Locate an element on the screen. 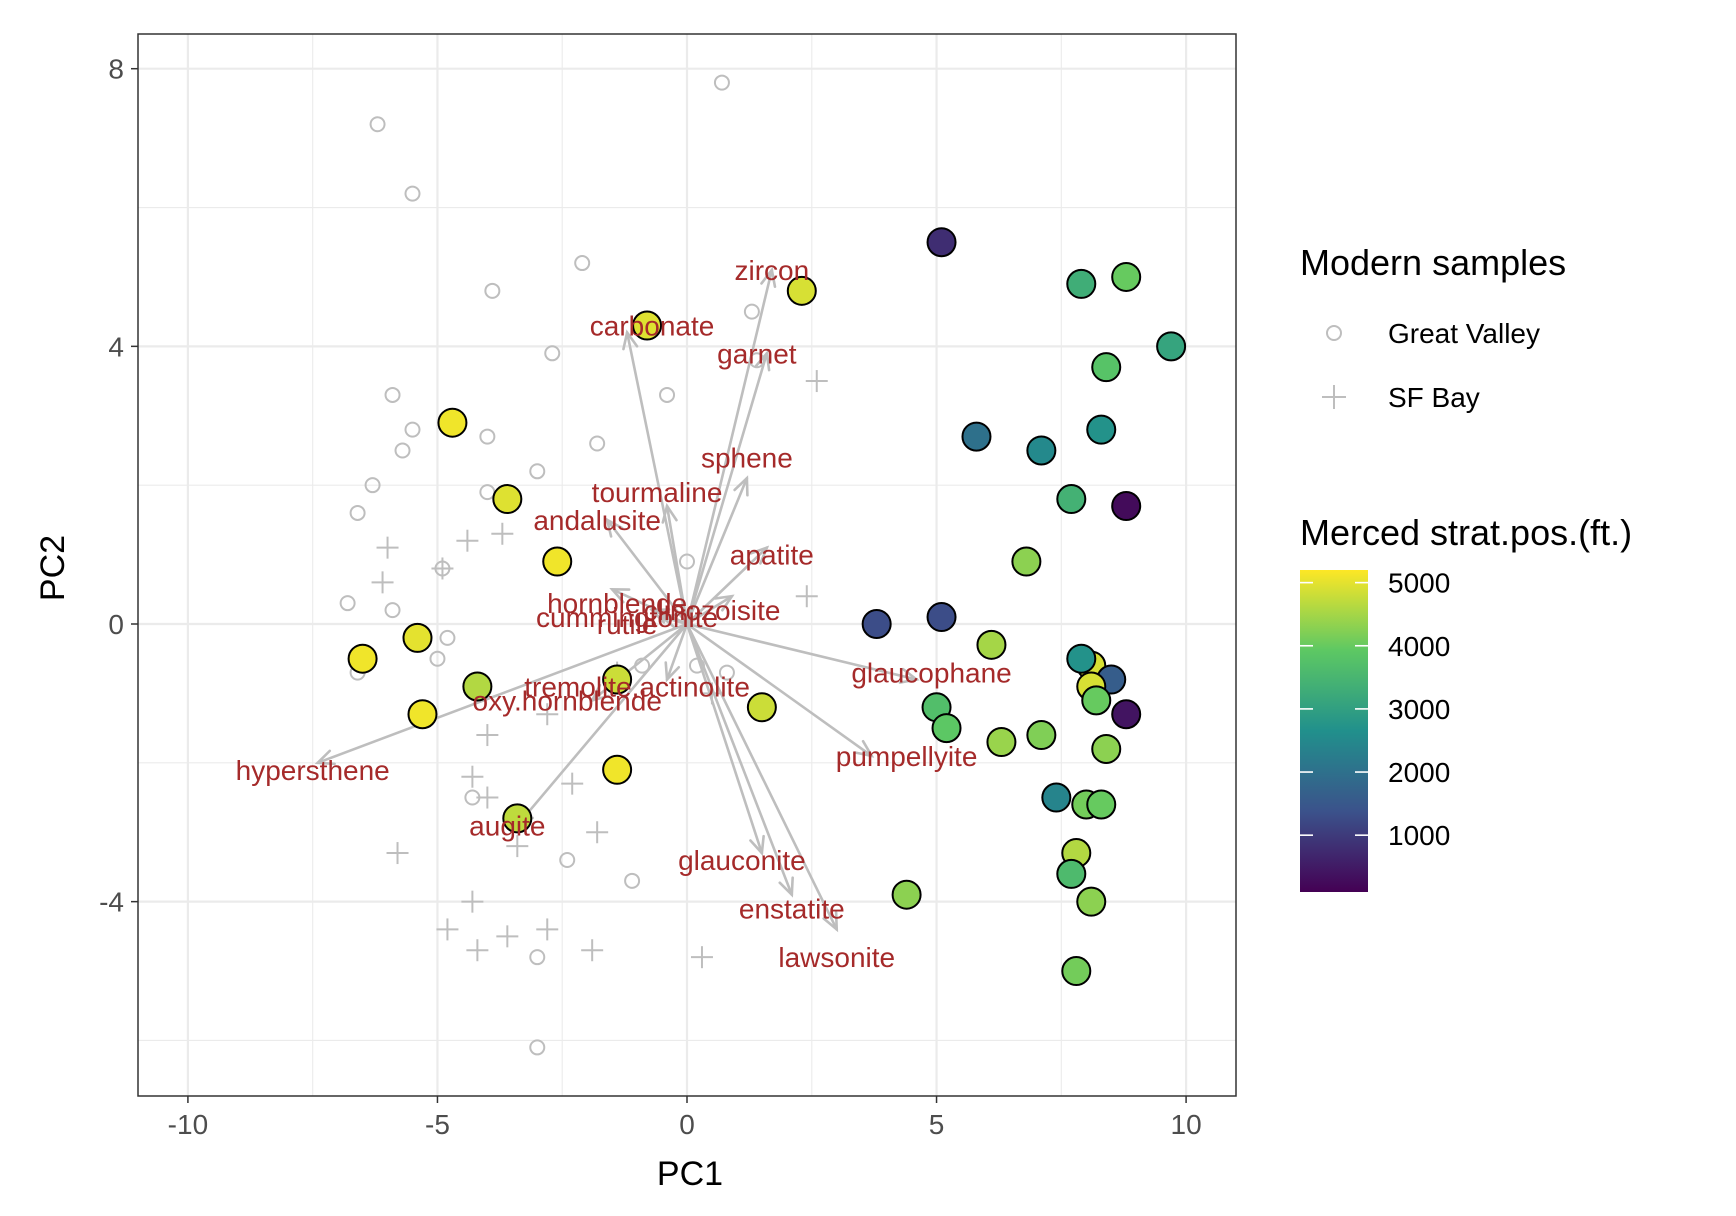  loading-label-andalusite: andalusite is located at coordinates (597, 520).